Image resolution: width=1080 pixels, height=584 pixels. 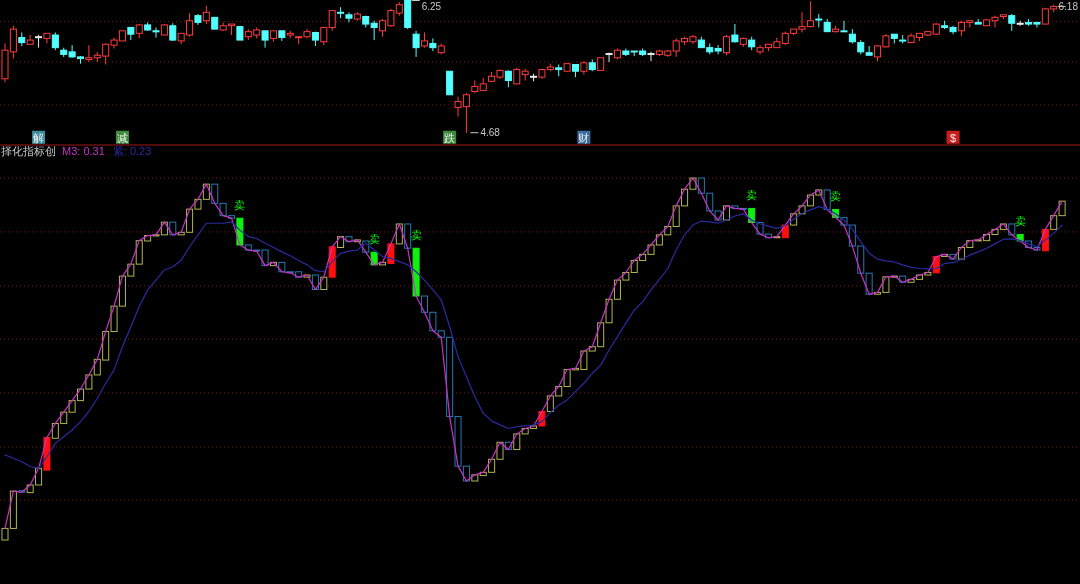 What do you see at coordinates (83, 151) in the screenshot?
I see `text: M3: 0.31` at bounding box center [83, 151].